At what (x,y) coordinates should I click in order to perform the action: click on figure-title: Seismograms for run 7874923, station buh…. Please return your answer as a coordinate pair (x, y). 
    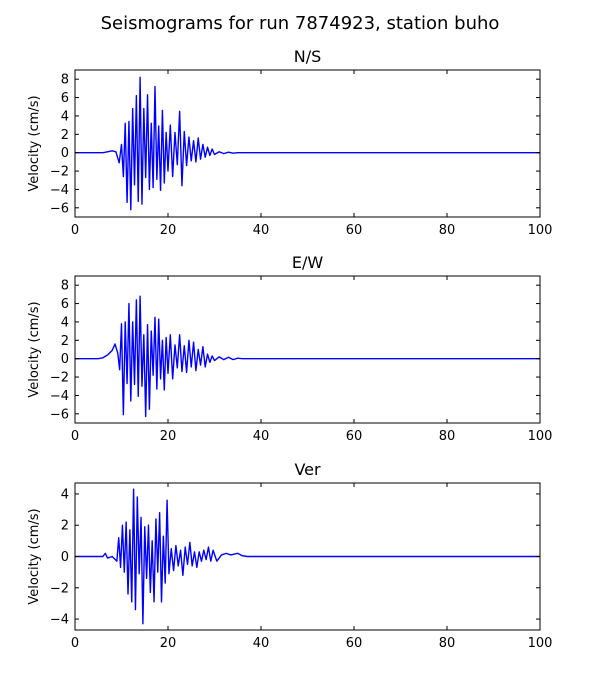
    Looking at the image, I should click on (300, 23).